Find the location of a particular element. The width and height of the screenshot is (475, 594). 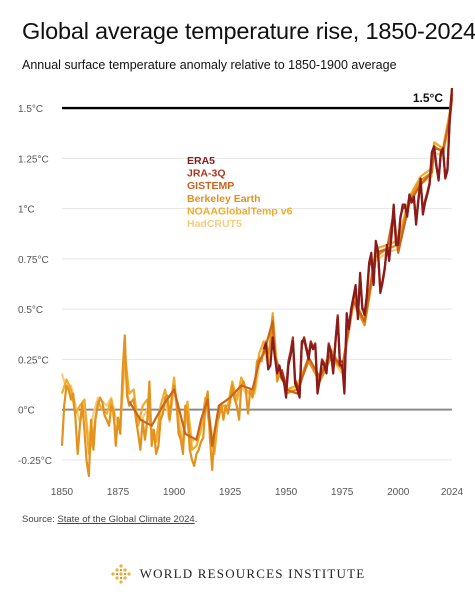

brand-name: WORLD RESOURCES INSTITUTE is located at coordinates (252, 573).